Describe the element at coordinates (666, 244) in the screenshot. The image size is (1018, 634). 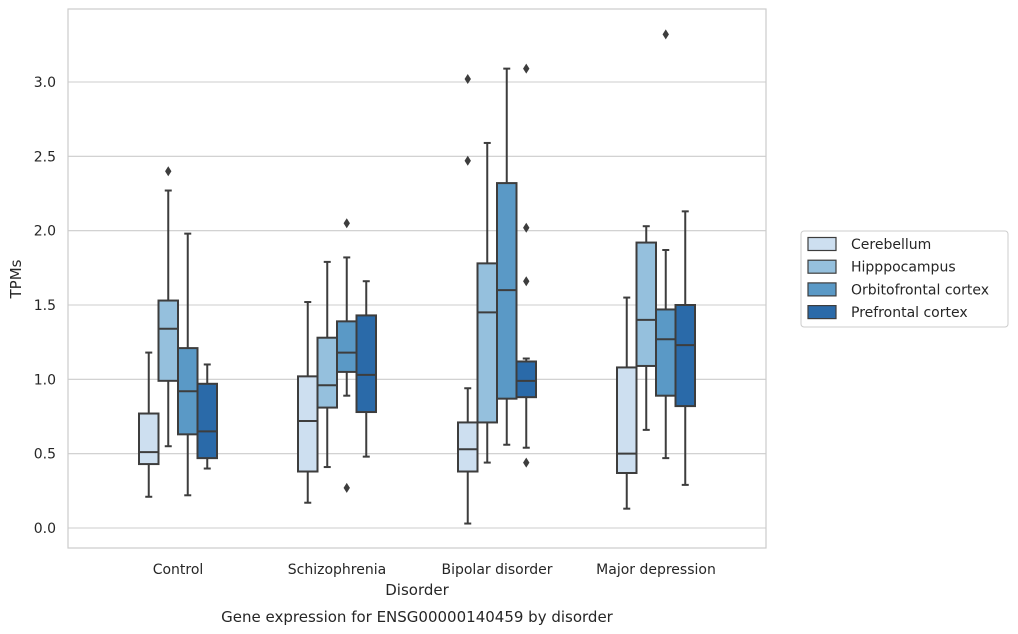
I see `box-orbitofrontal-cortex-major-depression` at that location.